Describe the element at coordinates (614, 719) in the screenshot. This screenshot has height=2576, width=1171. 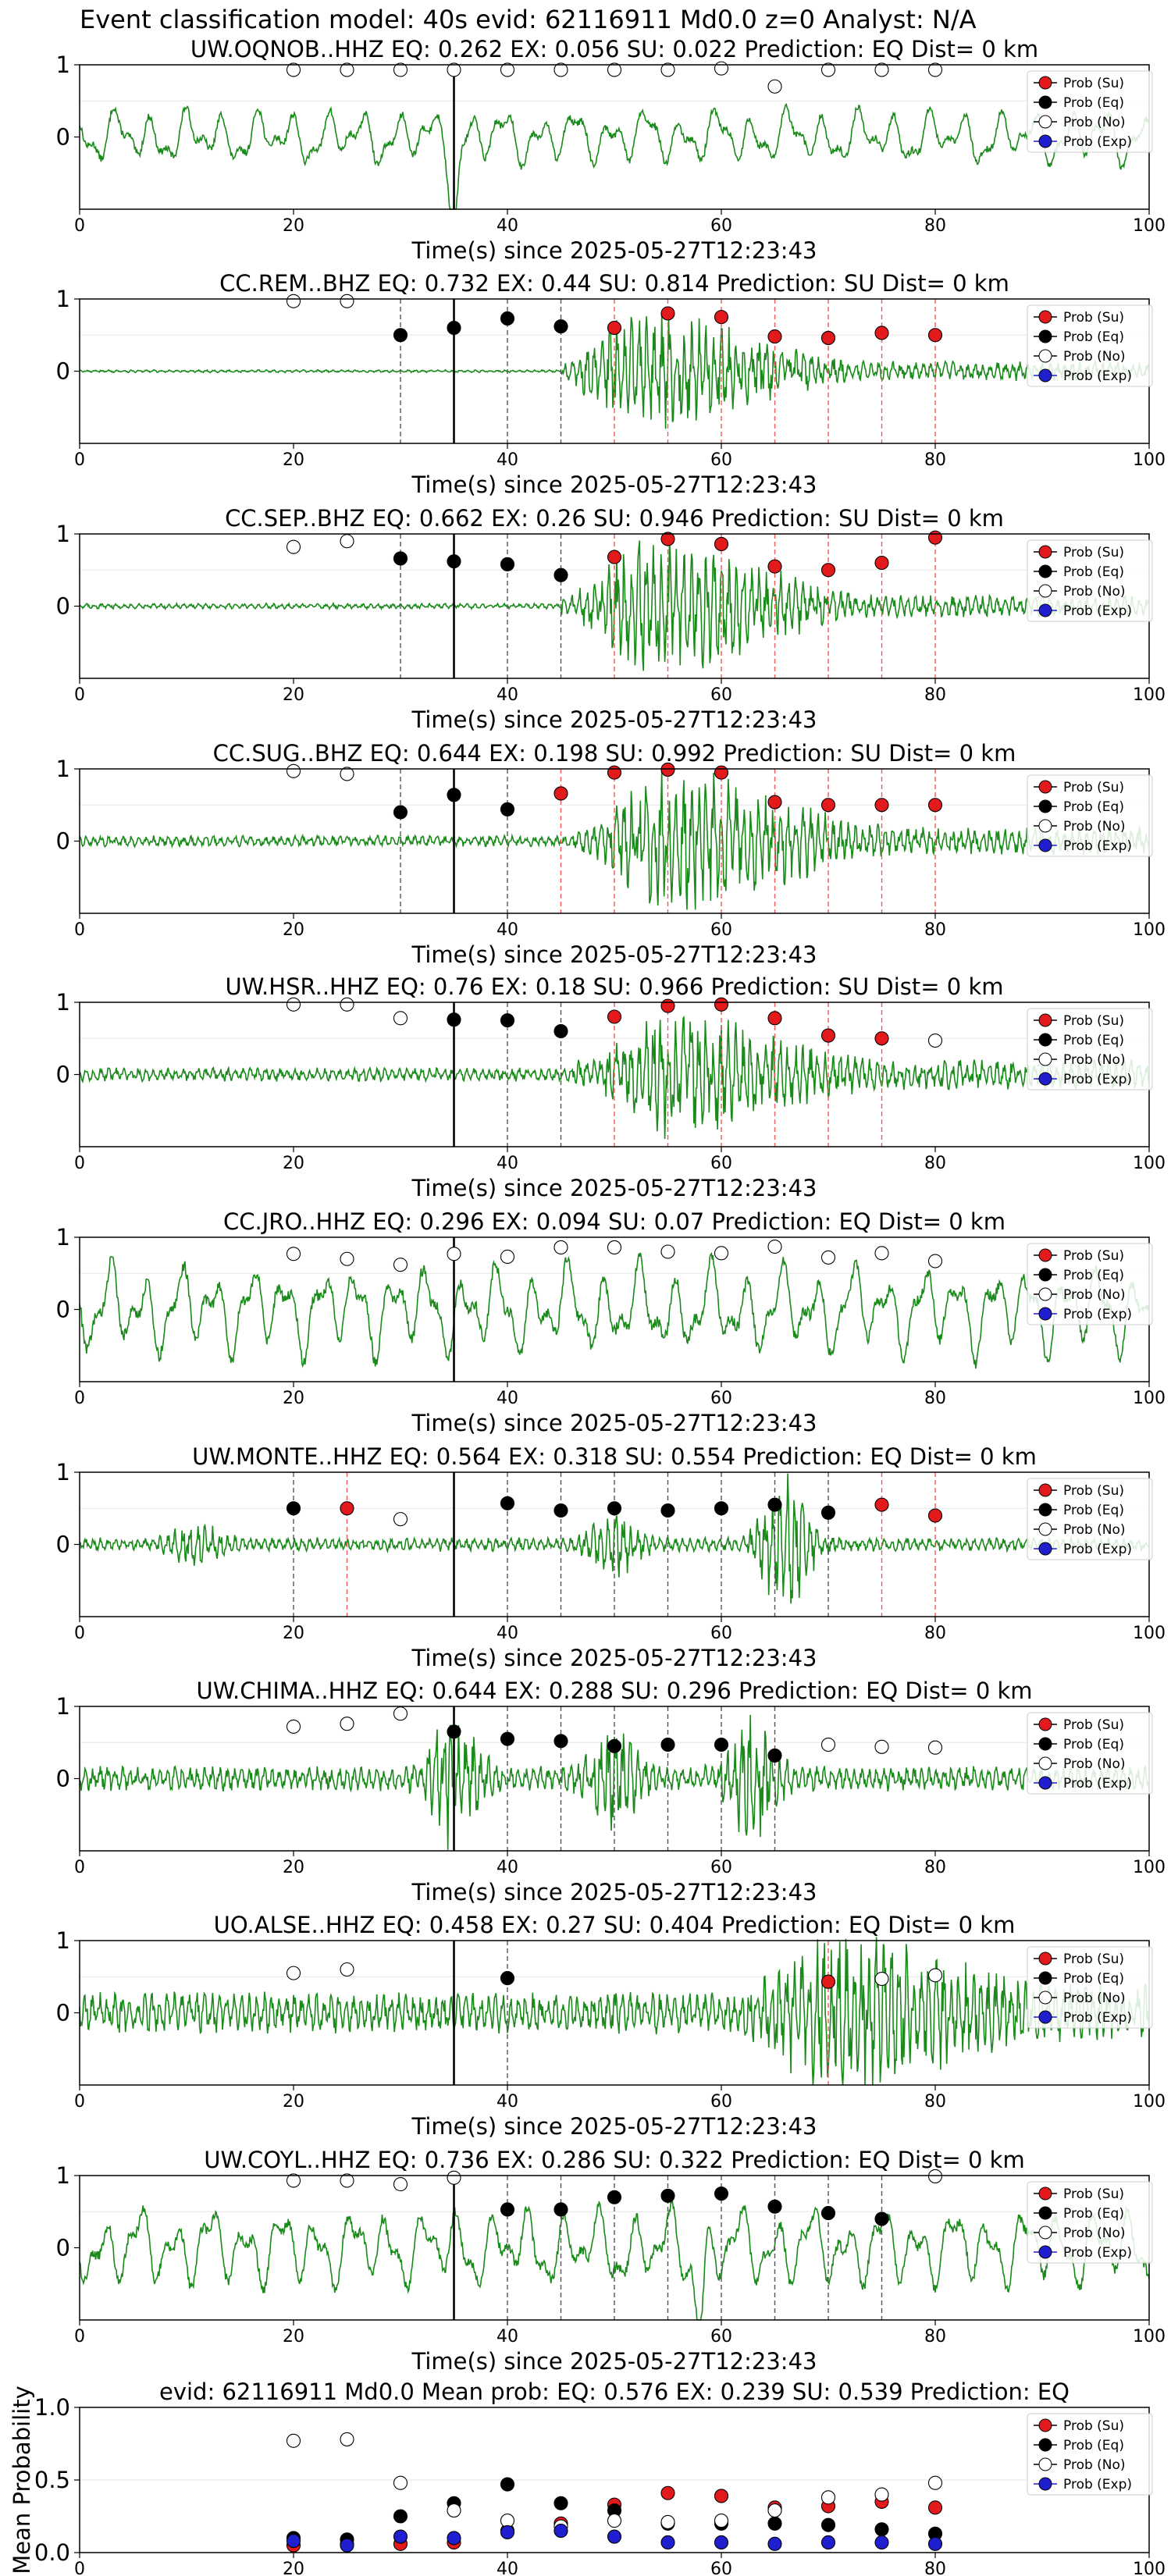
I see `x-axis-label: Time(s) since 2025-05-27T12:23:43` at that location.